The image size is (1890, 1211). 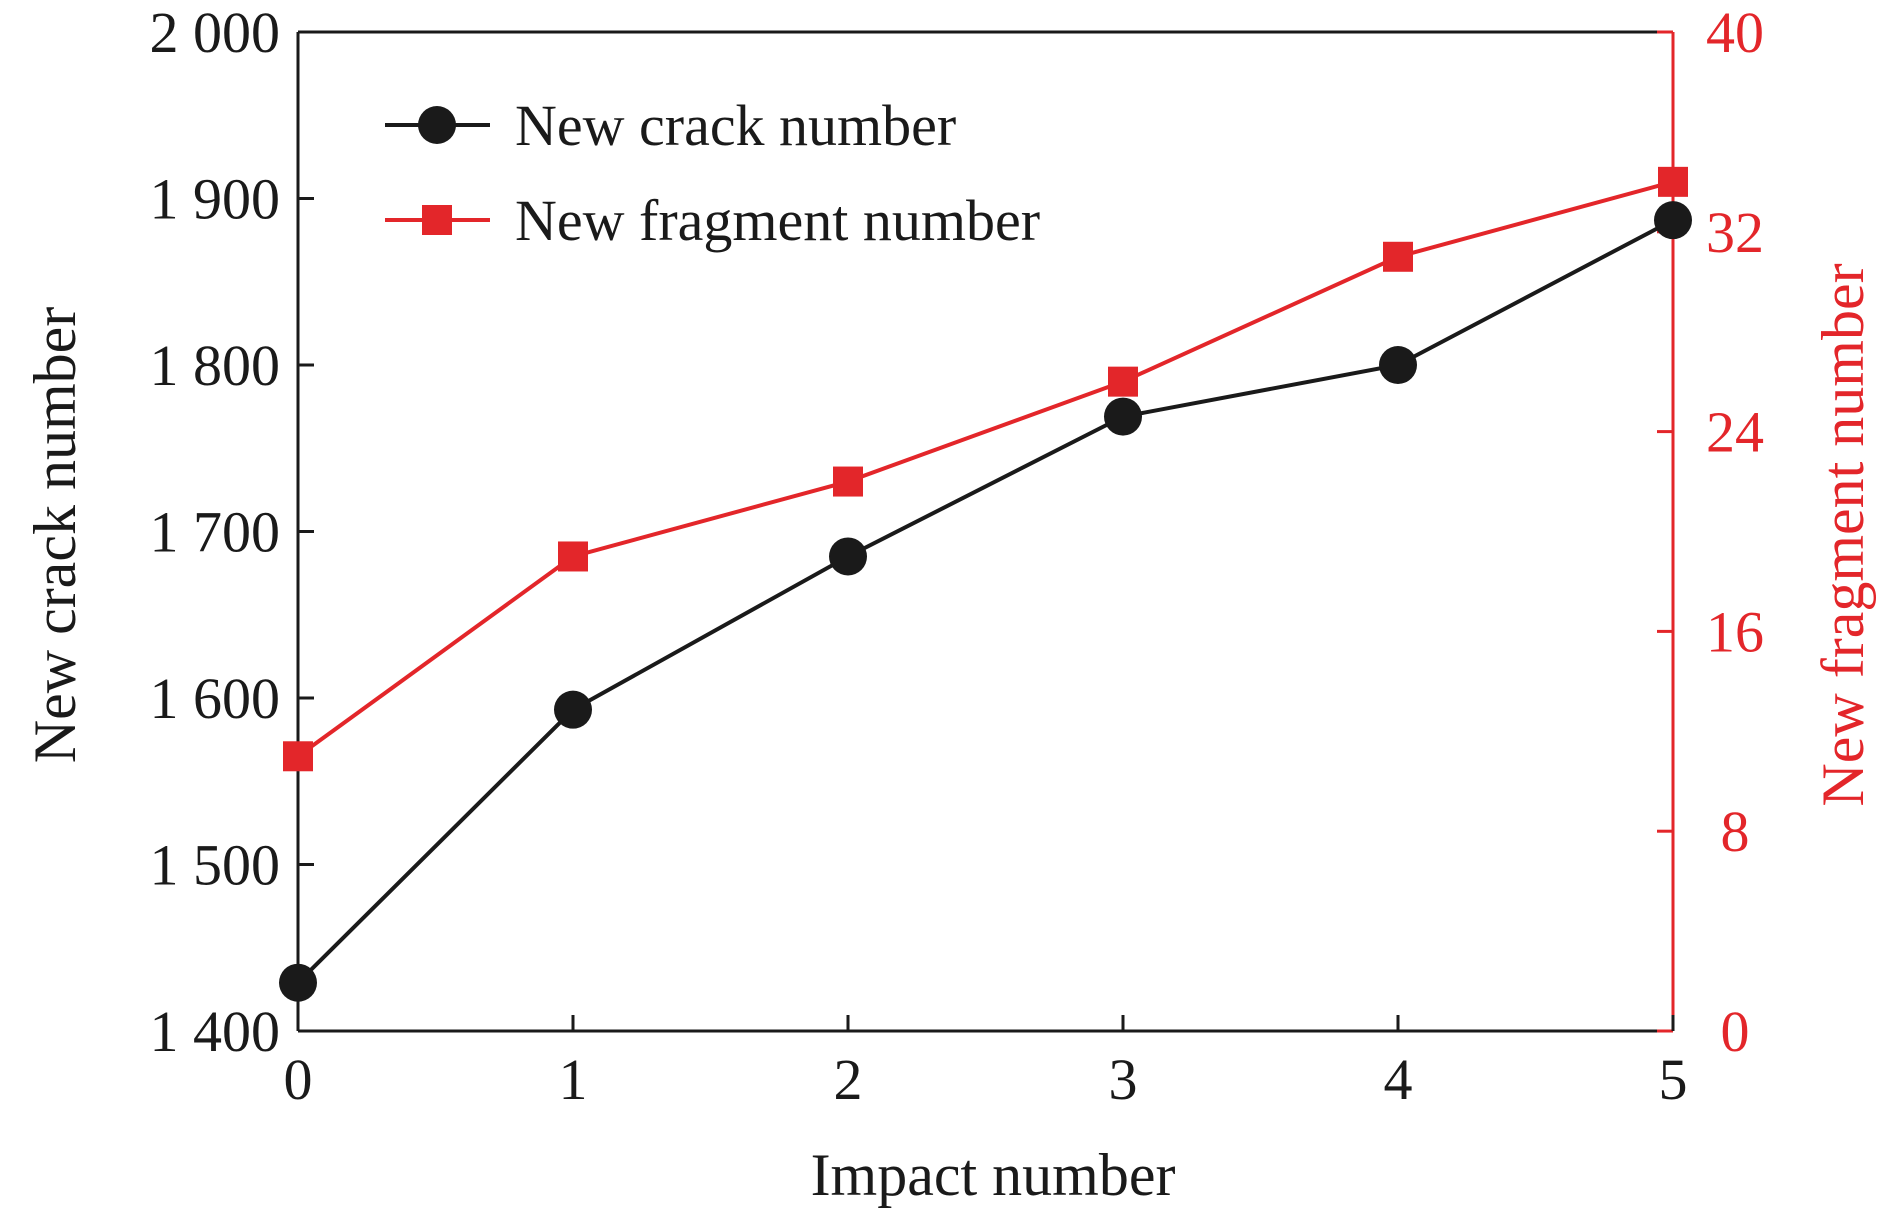 What do you see at coordinates (1735, 232) in the screenshot?
I see `y2-tick-label: 32` at bounding box center [1735, 232].